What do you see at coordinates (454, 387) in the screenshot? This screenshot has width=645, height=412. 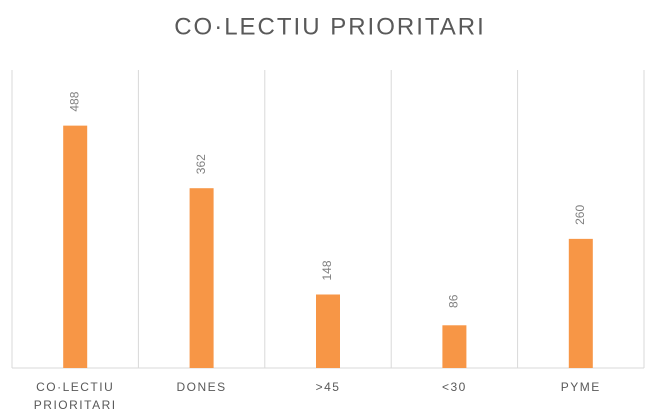 I see `x-tick-label: <30` at bounding box center [454, 387].